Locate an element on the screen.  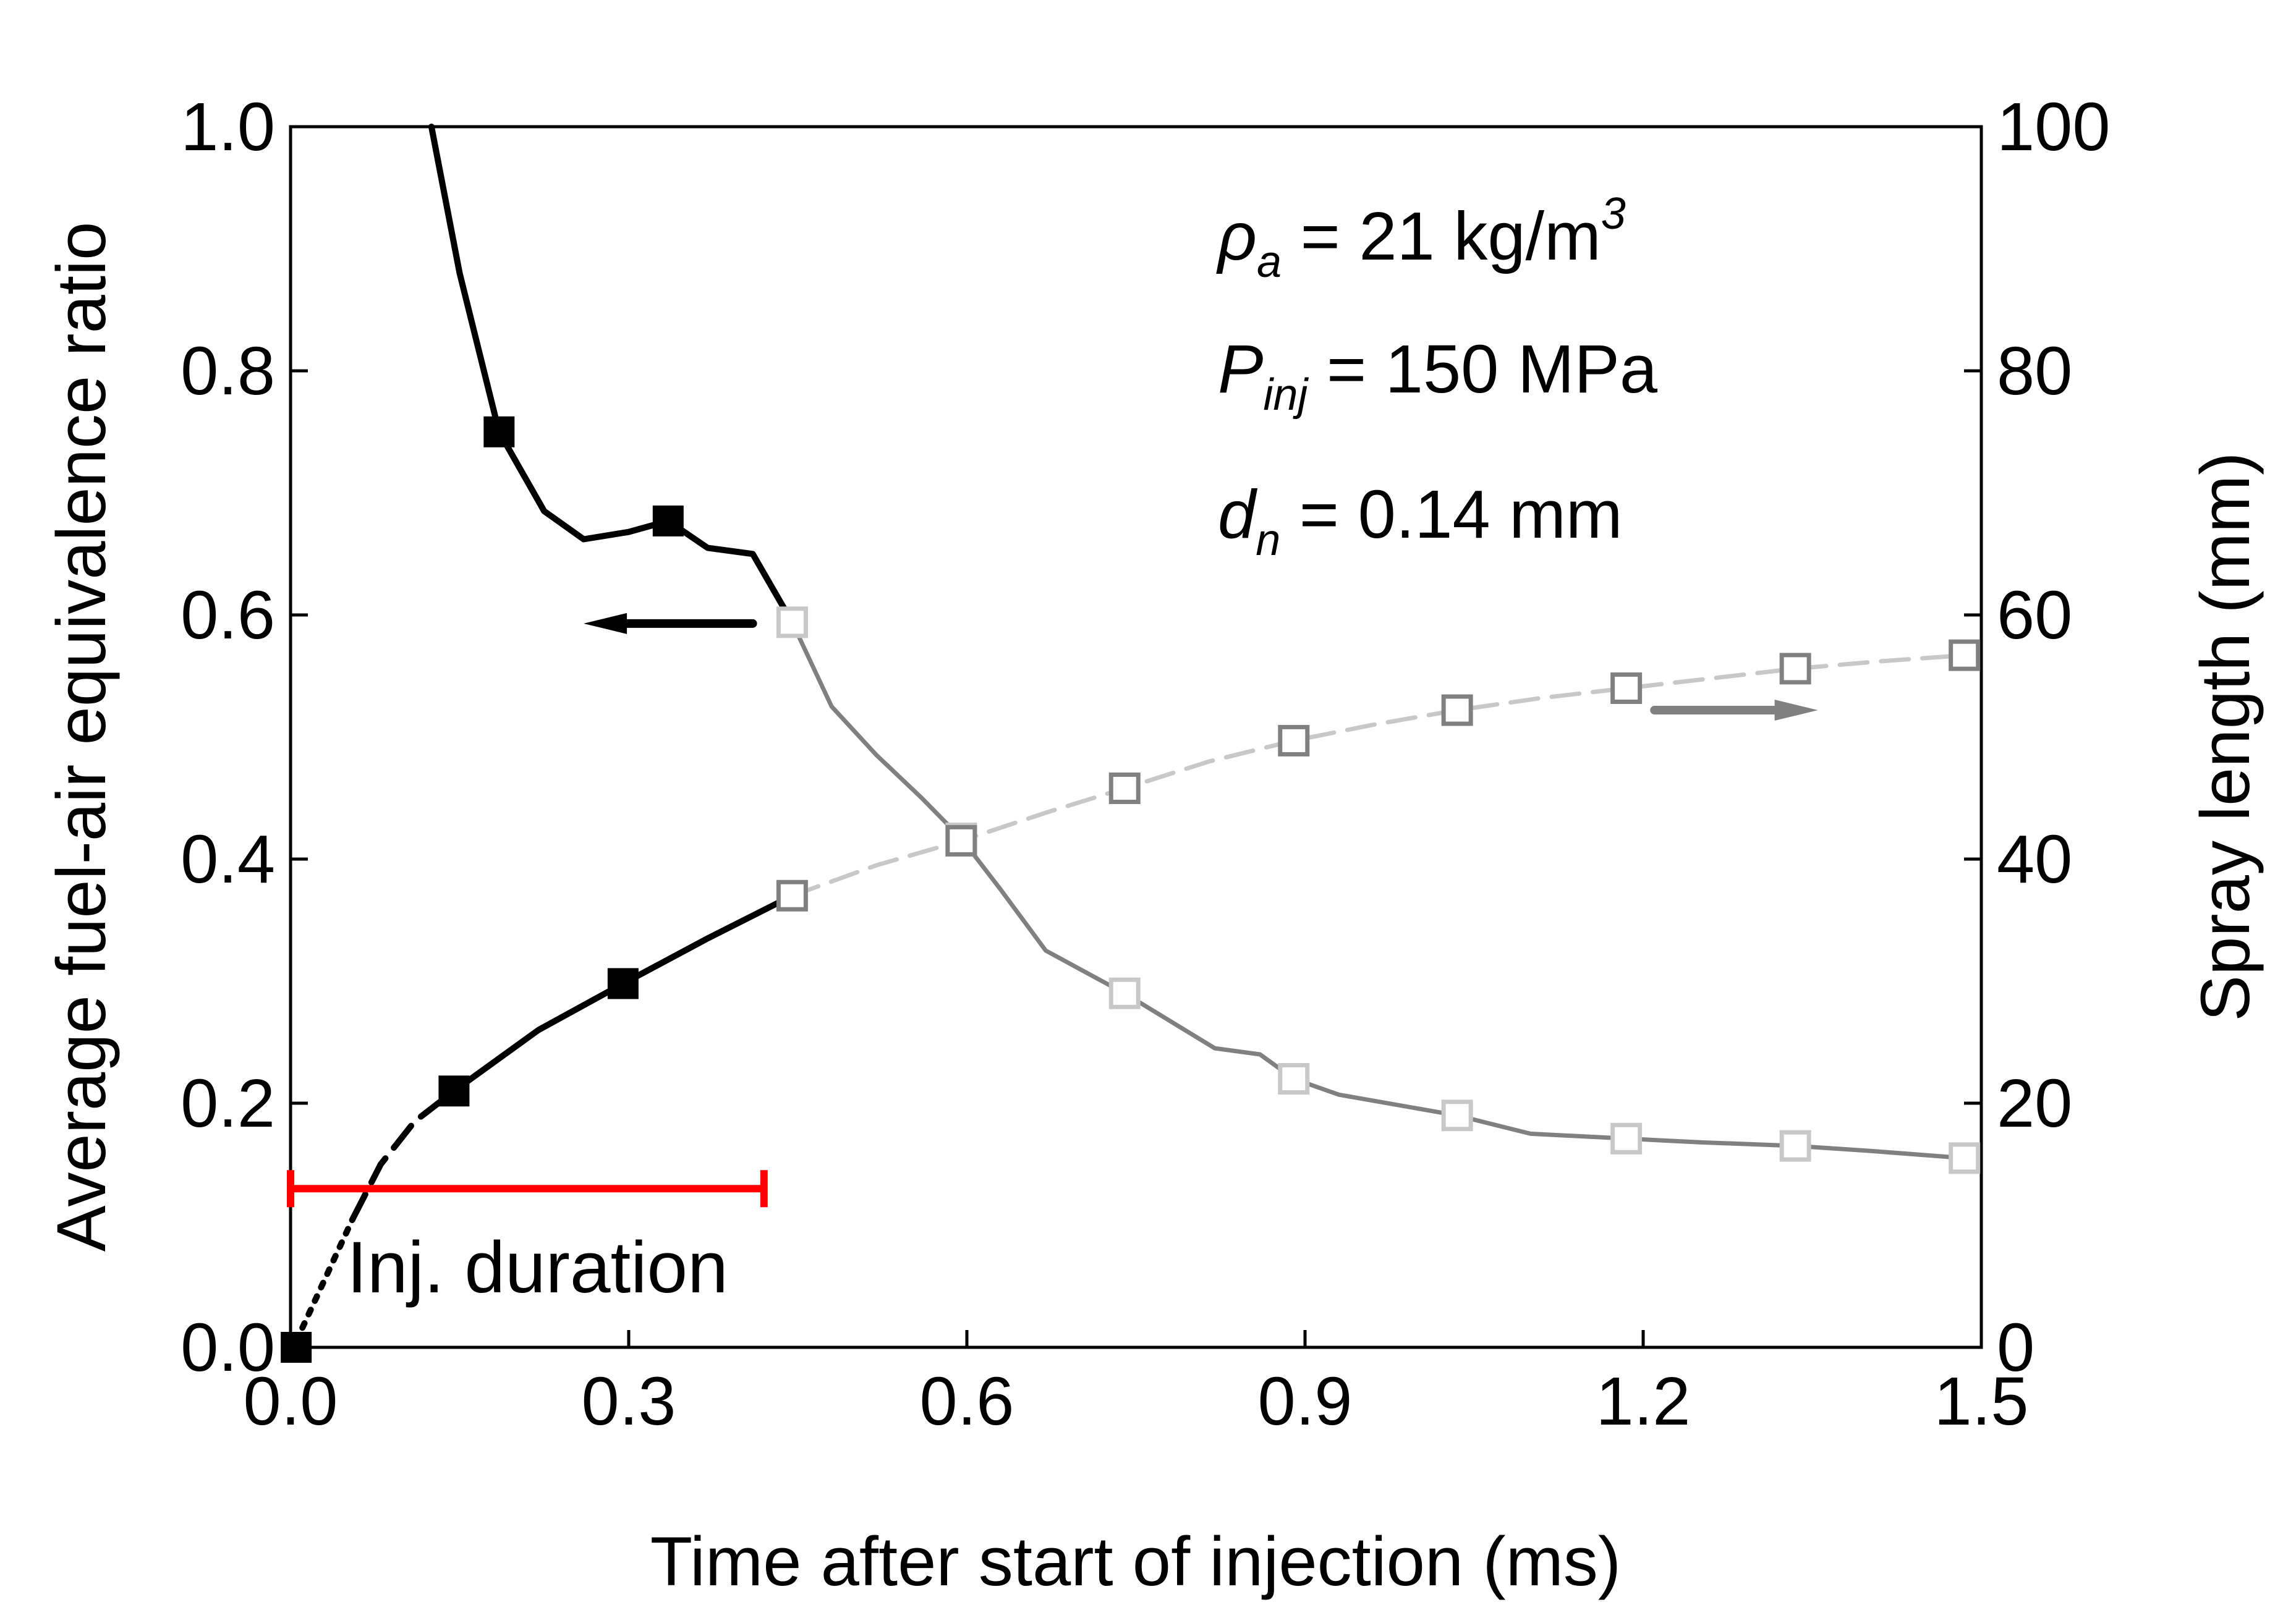
injection-duration: Inj. duration is located at coordinates (527, 1239).